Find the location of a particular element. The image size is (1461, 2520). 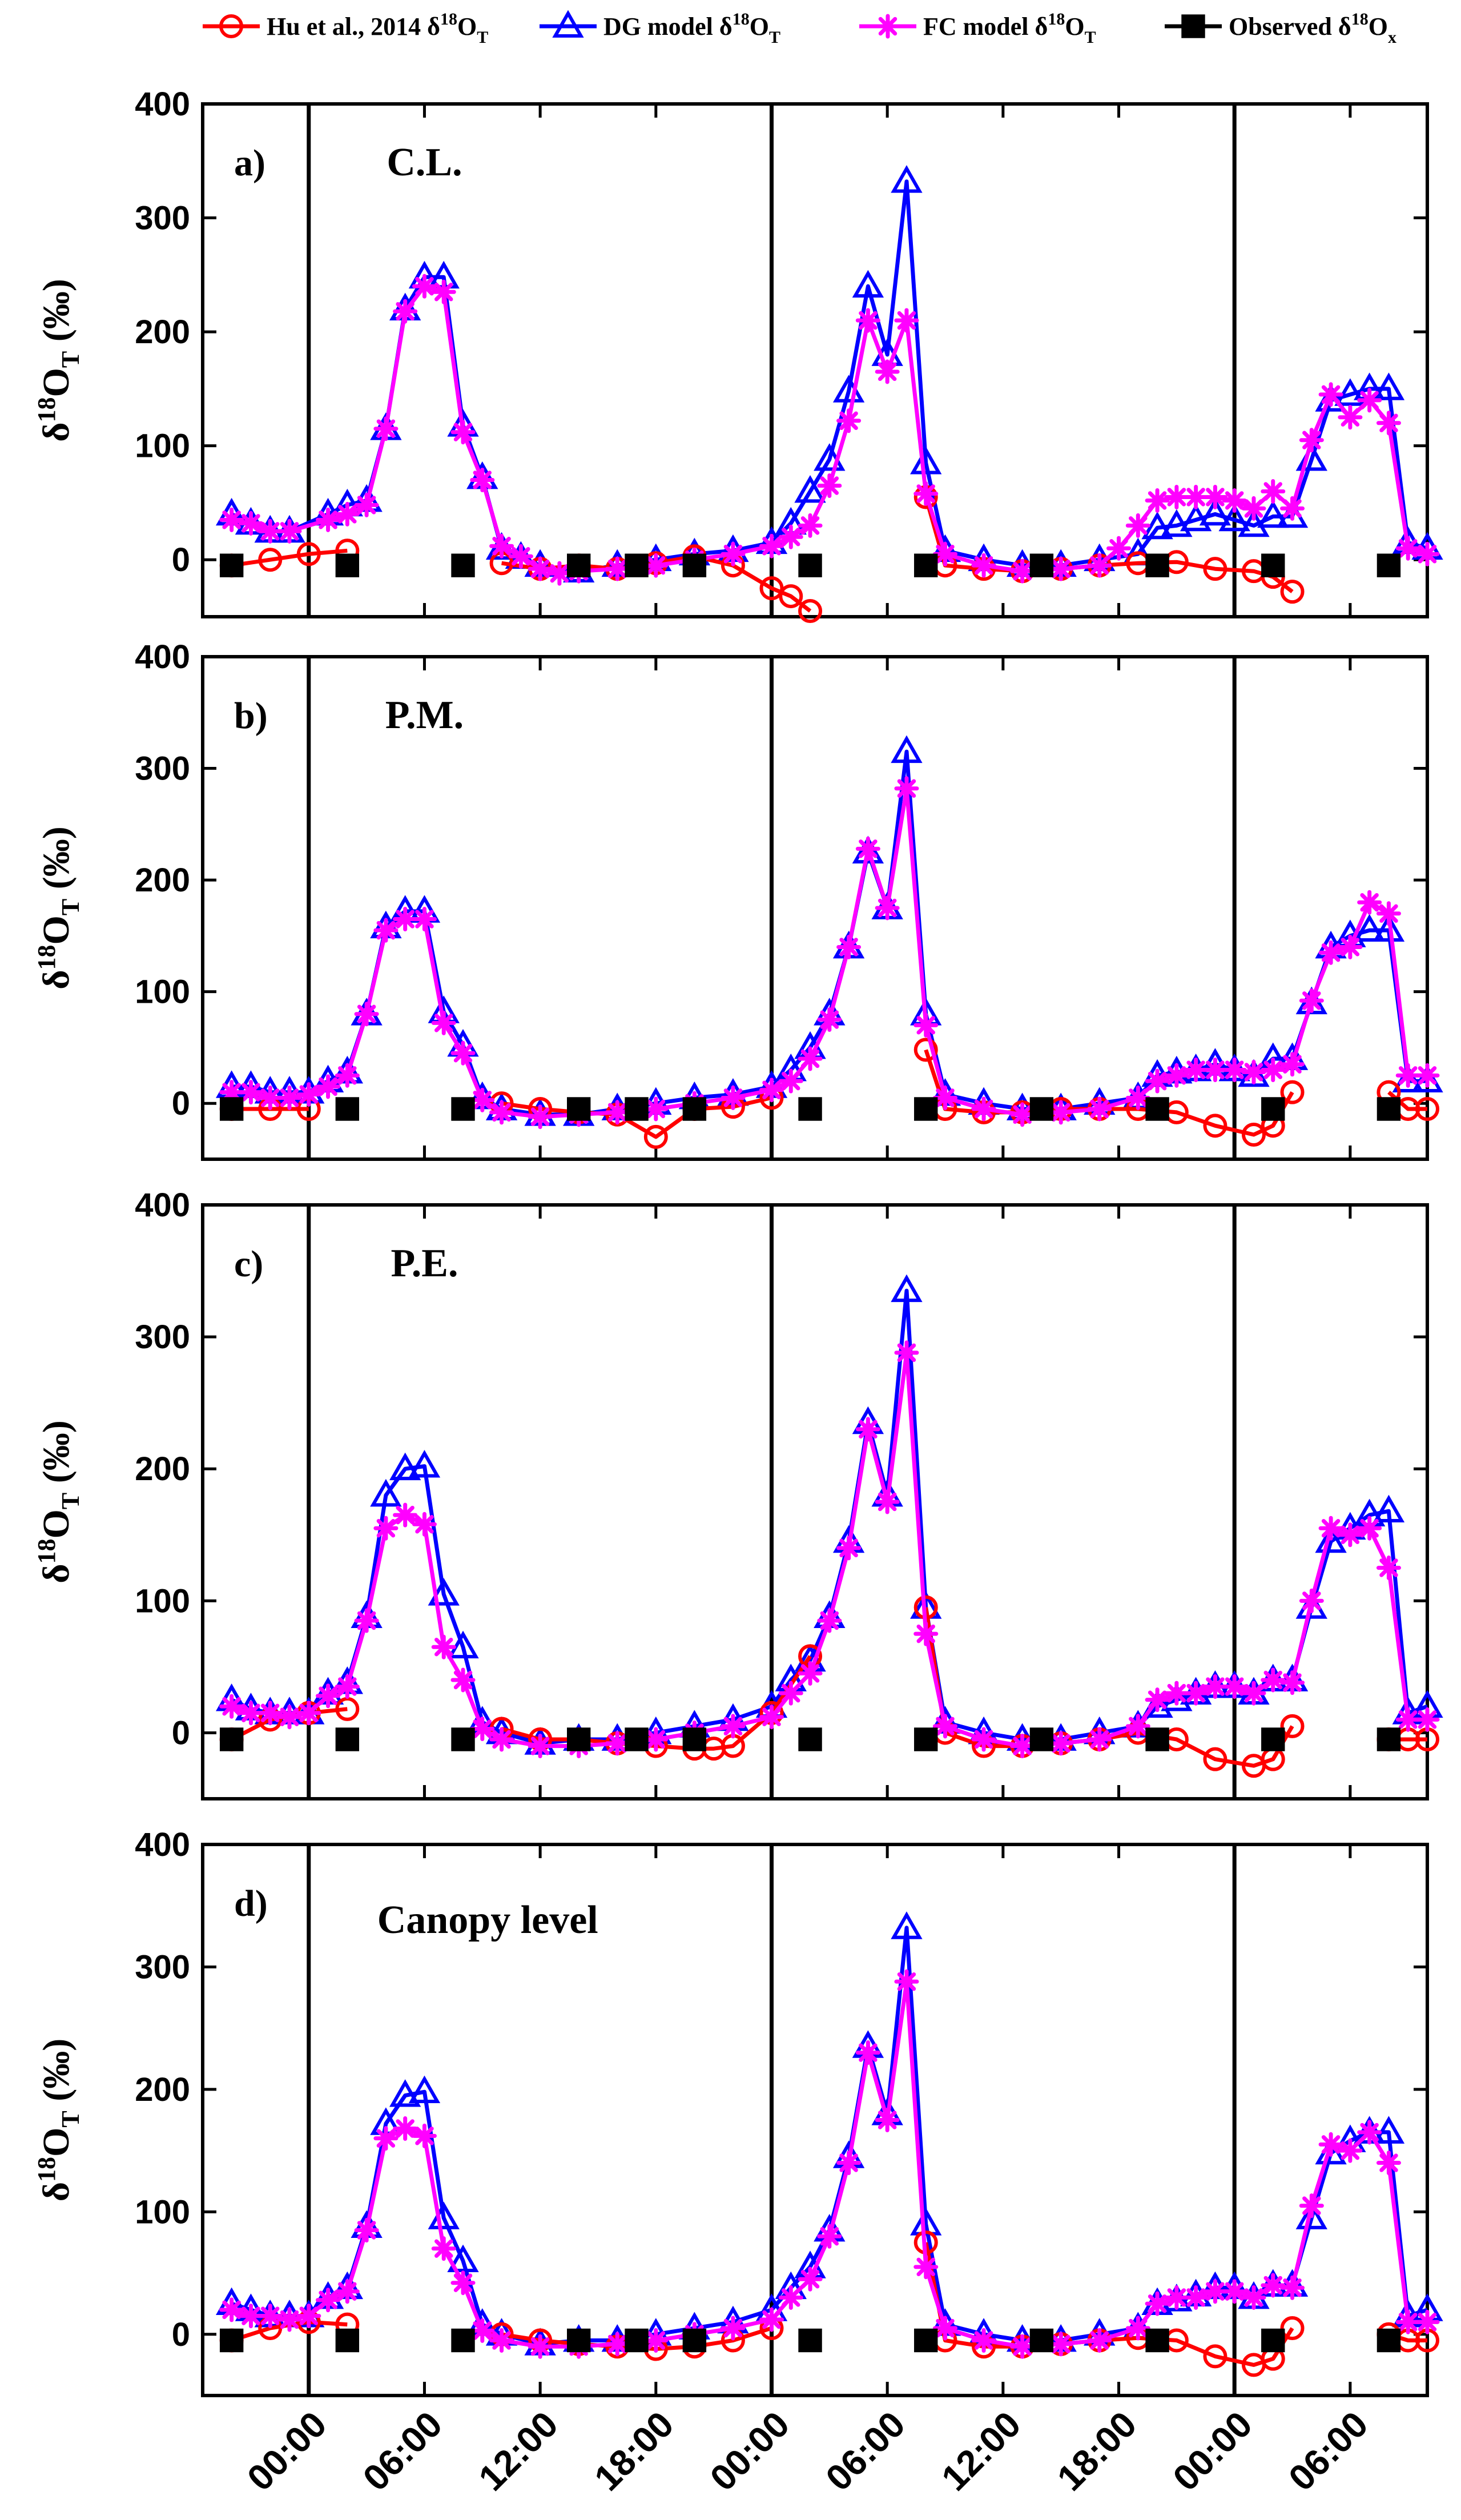

x-tick-label: 00:00 is located at coordinates (287, 2451).